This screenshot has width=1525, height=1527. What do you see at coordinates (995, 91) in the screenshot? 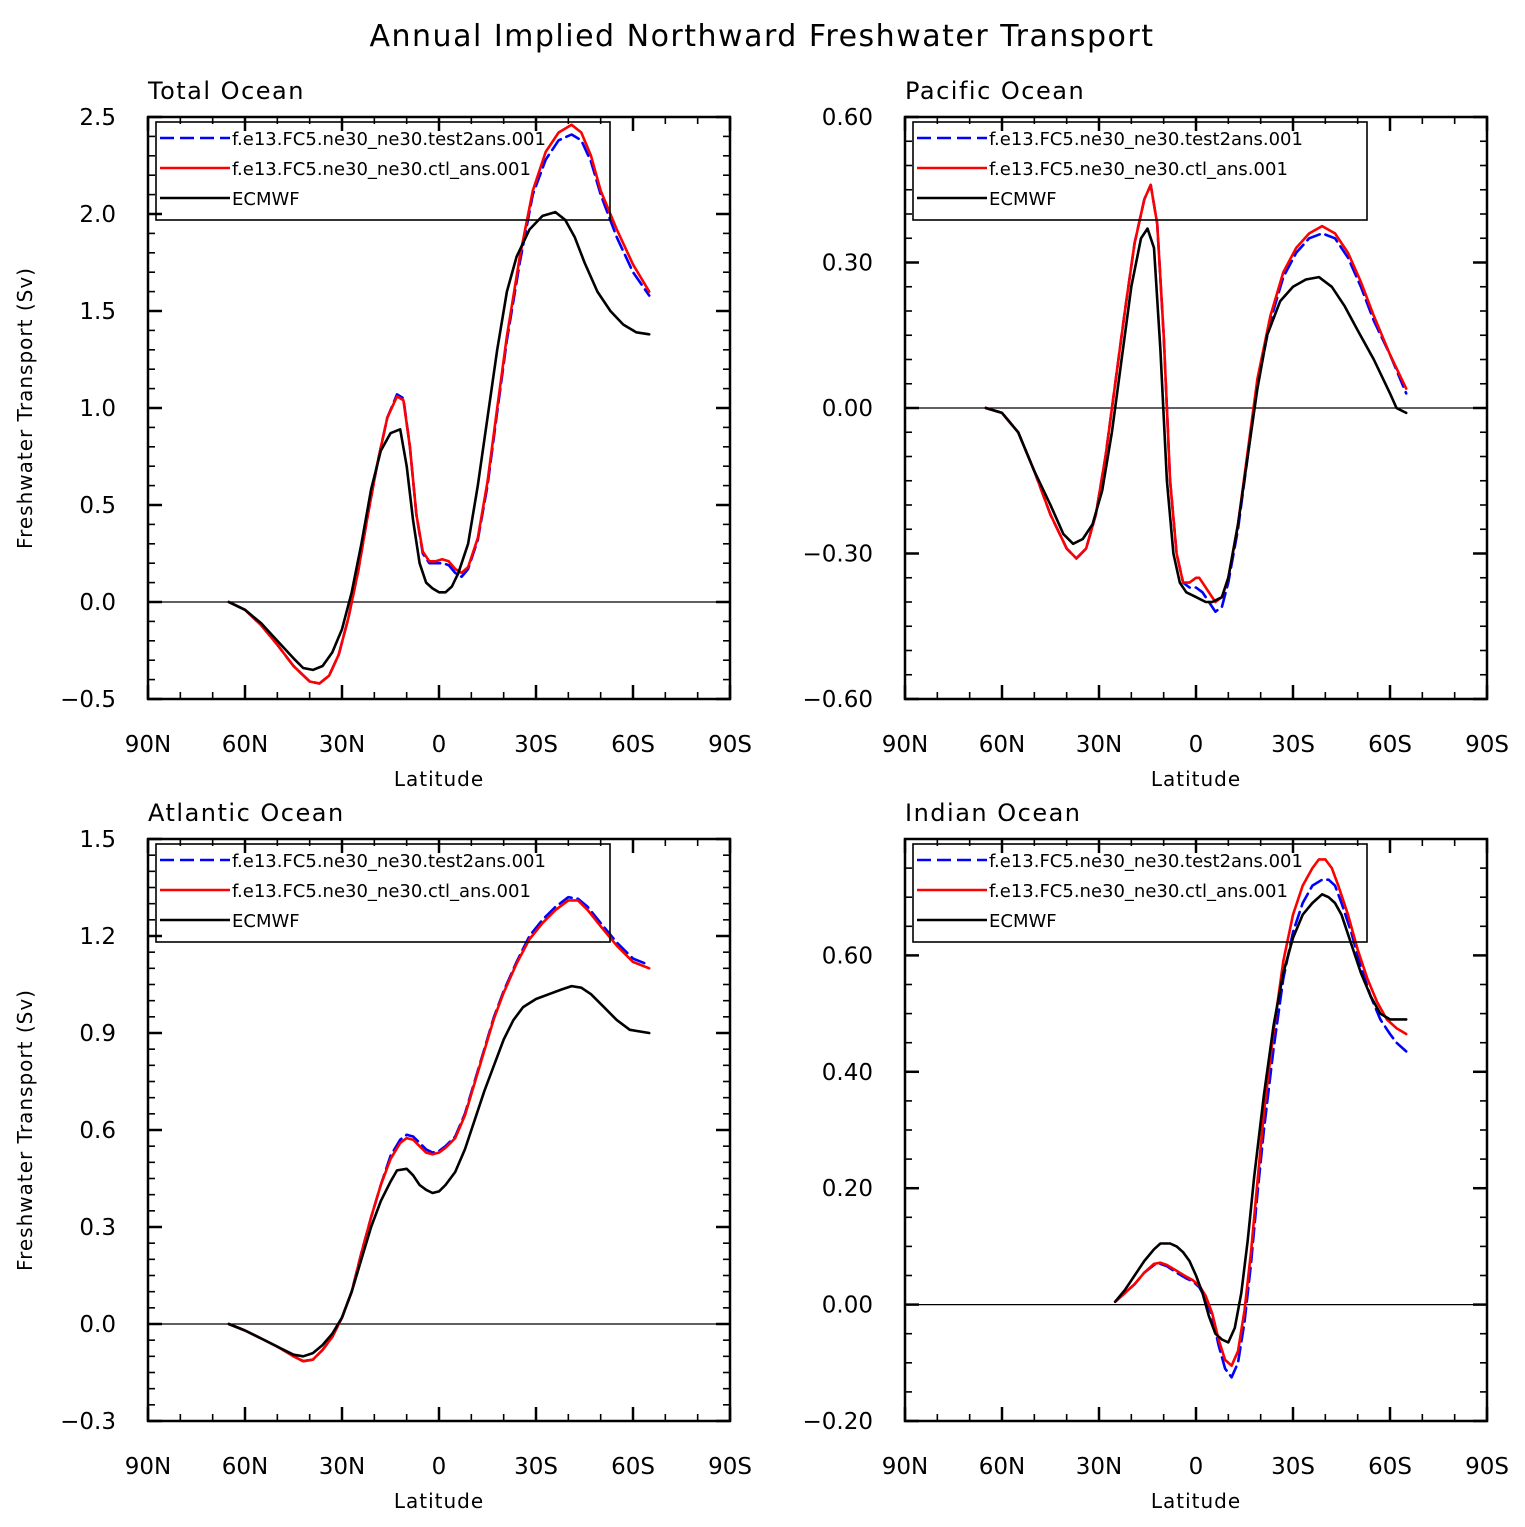
I see `panel-title: Pacific Ocean` at bounding box center [995, 91].